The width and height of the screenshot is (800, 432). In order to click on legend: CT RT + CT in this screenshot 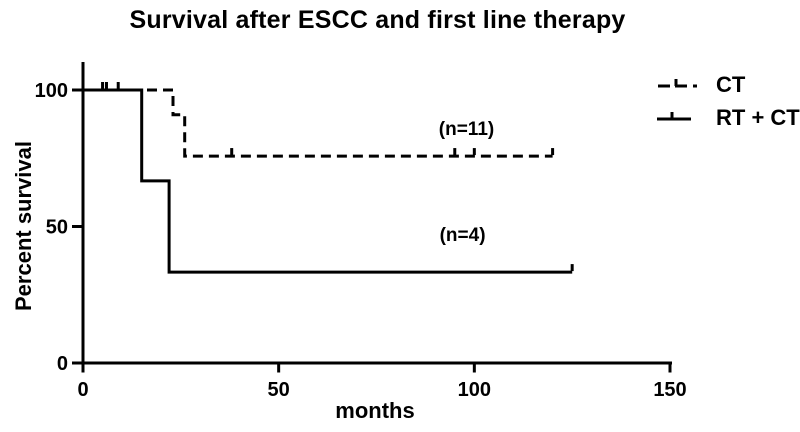, I will do `click(728, 101)`.